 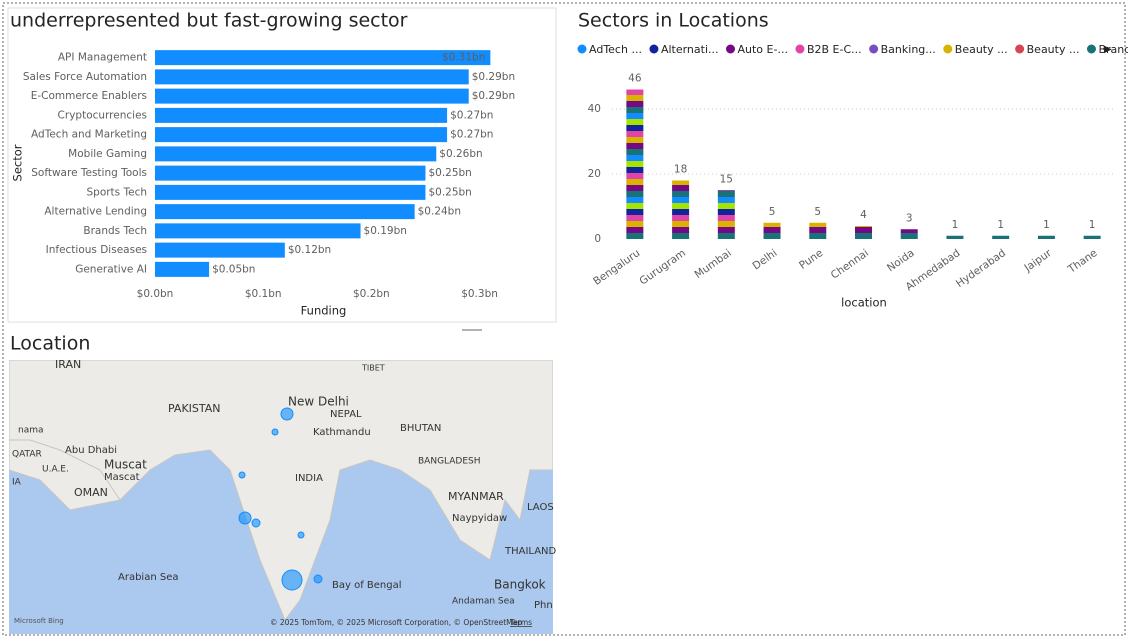 What do you see at coordinates (263, 294) in the screenshot?
I see `x-tick-label: $0.1bn` at bounding box center [263, 294].